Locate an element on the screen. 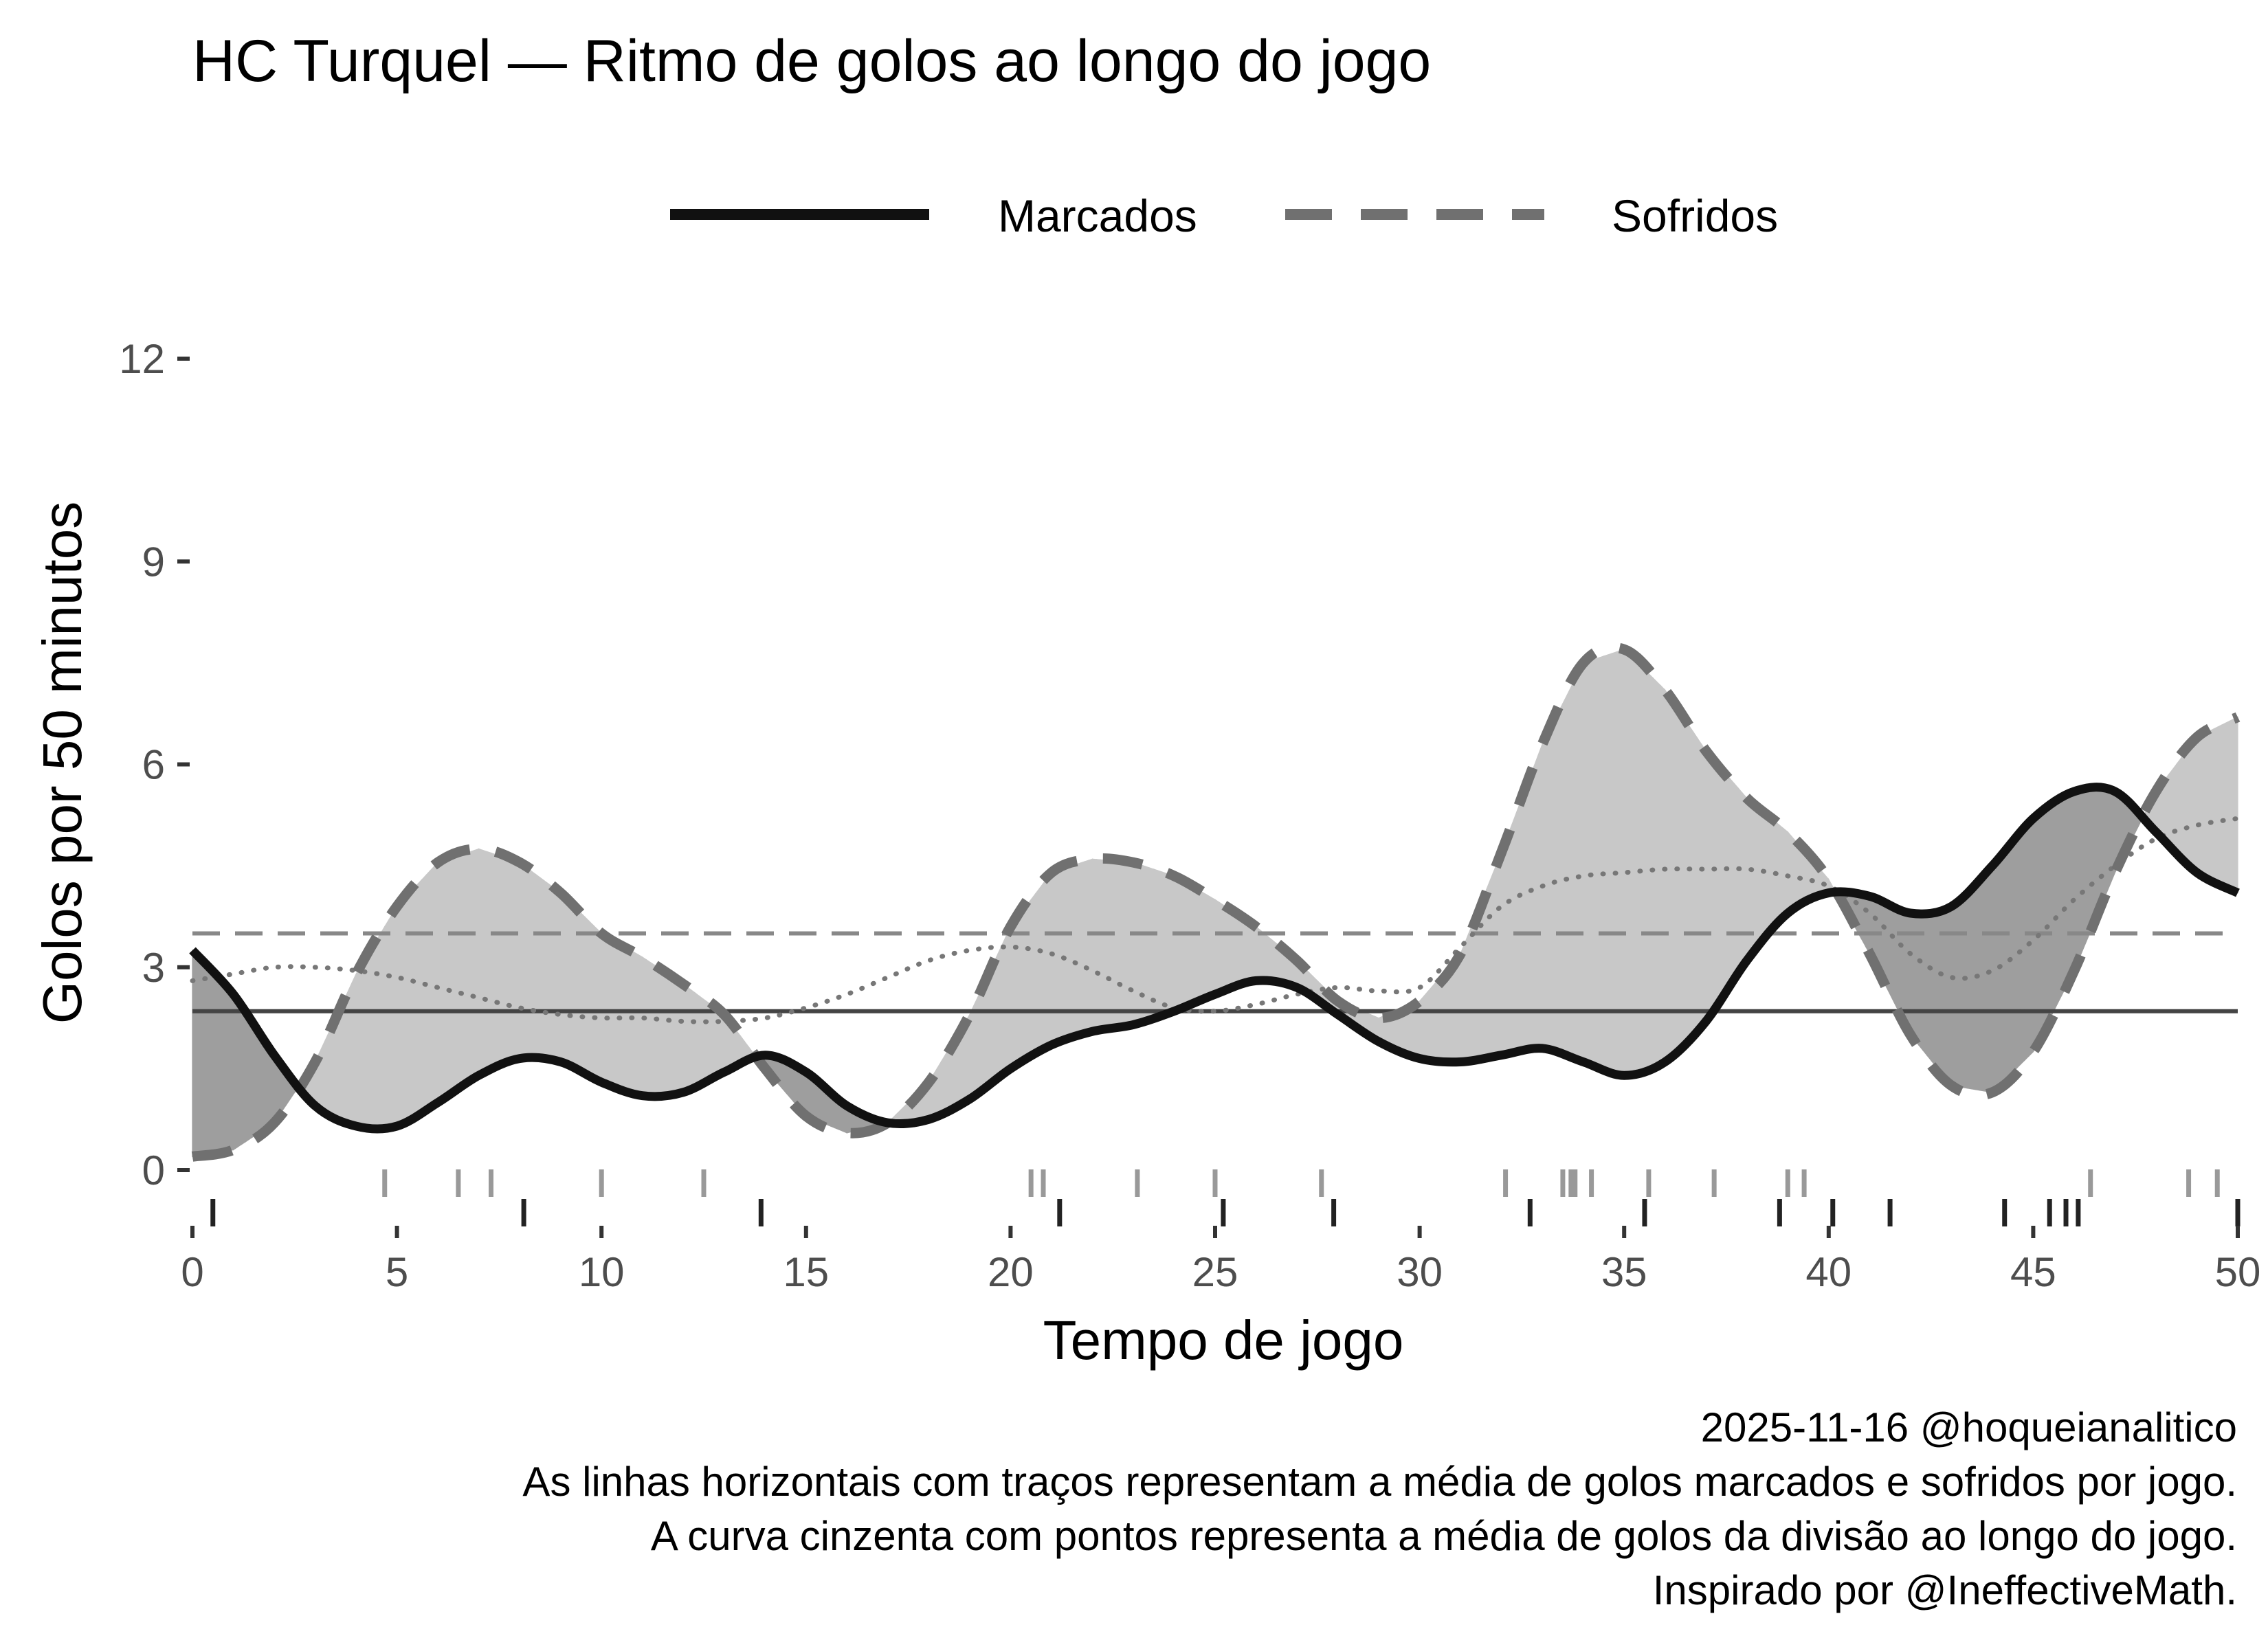  y-tick-label: 9 is located at coordinates (153, 562).